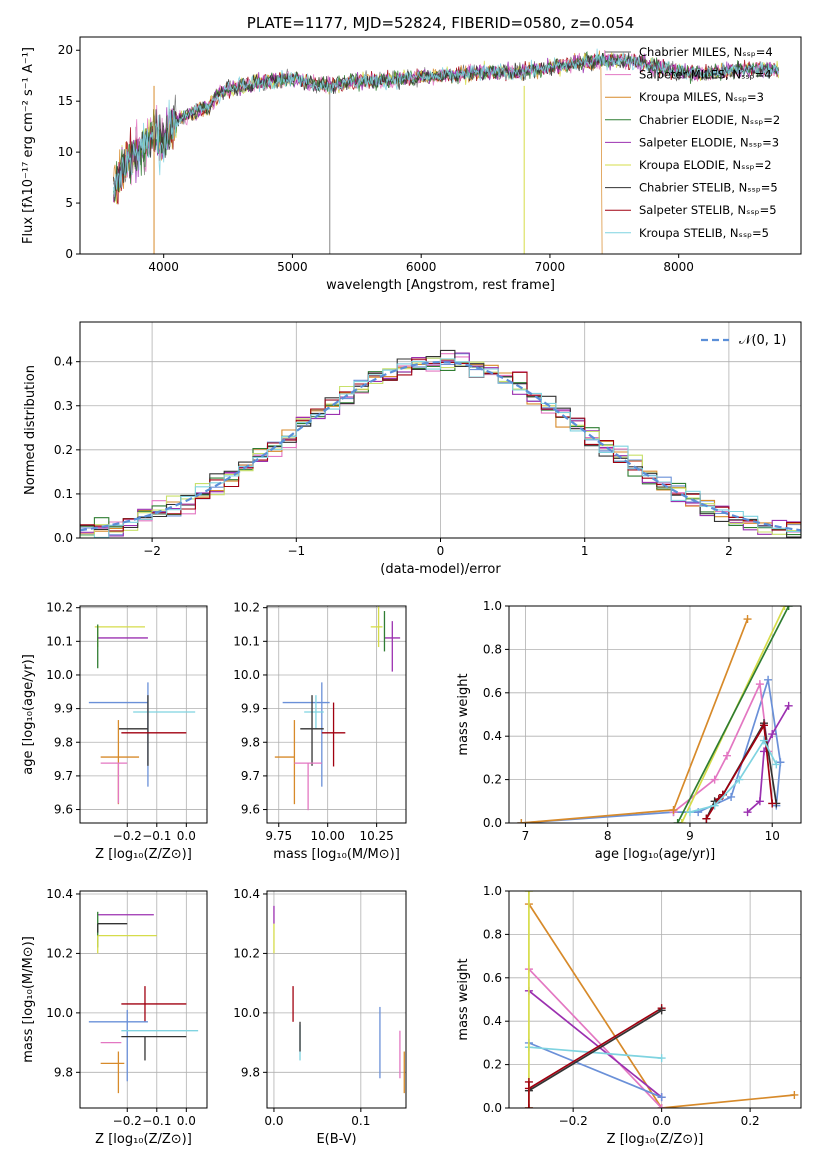 The height and width of the screenshot is (1170, 819). Describe the element at coordinates (678, 267) in the screenshot. I see `x-tick-label: 8000` at that location.